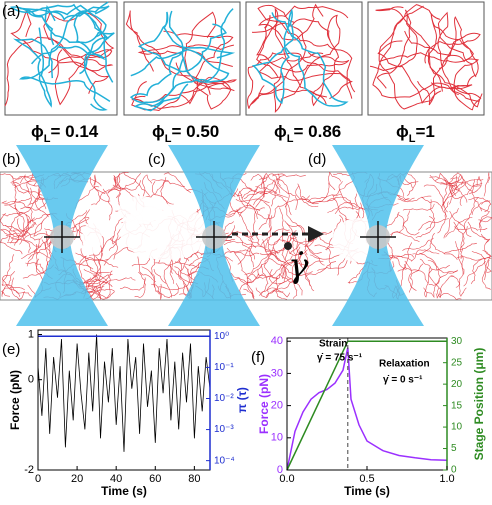 The width and height of the screenshot is (492, 505). I want to click on y2-tick-label: 20, so click(457, 384).